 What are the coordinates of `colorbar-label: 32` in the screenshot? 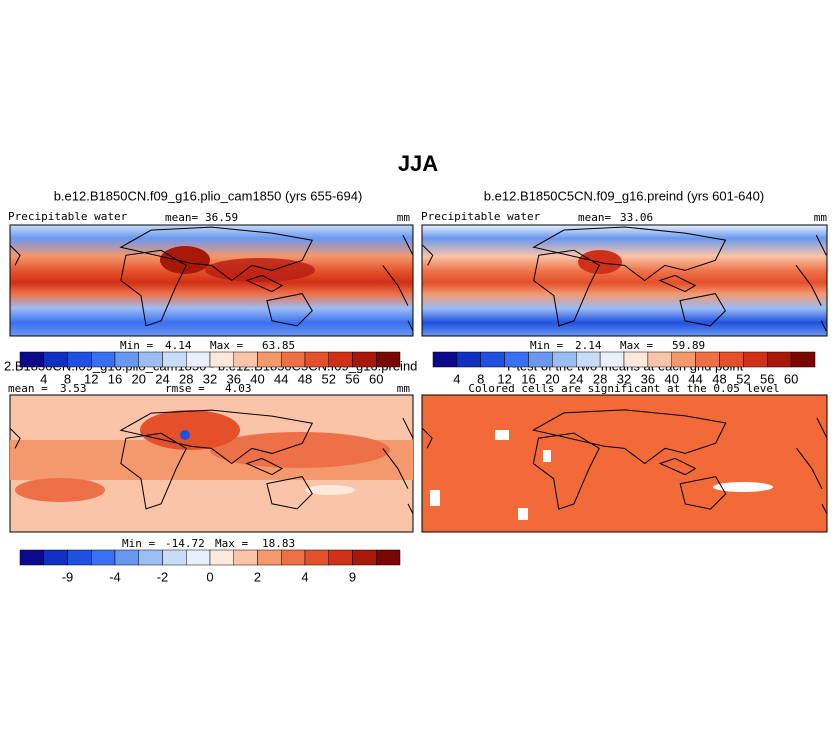 It's located at (210, 378).